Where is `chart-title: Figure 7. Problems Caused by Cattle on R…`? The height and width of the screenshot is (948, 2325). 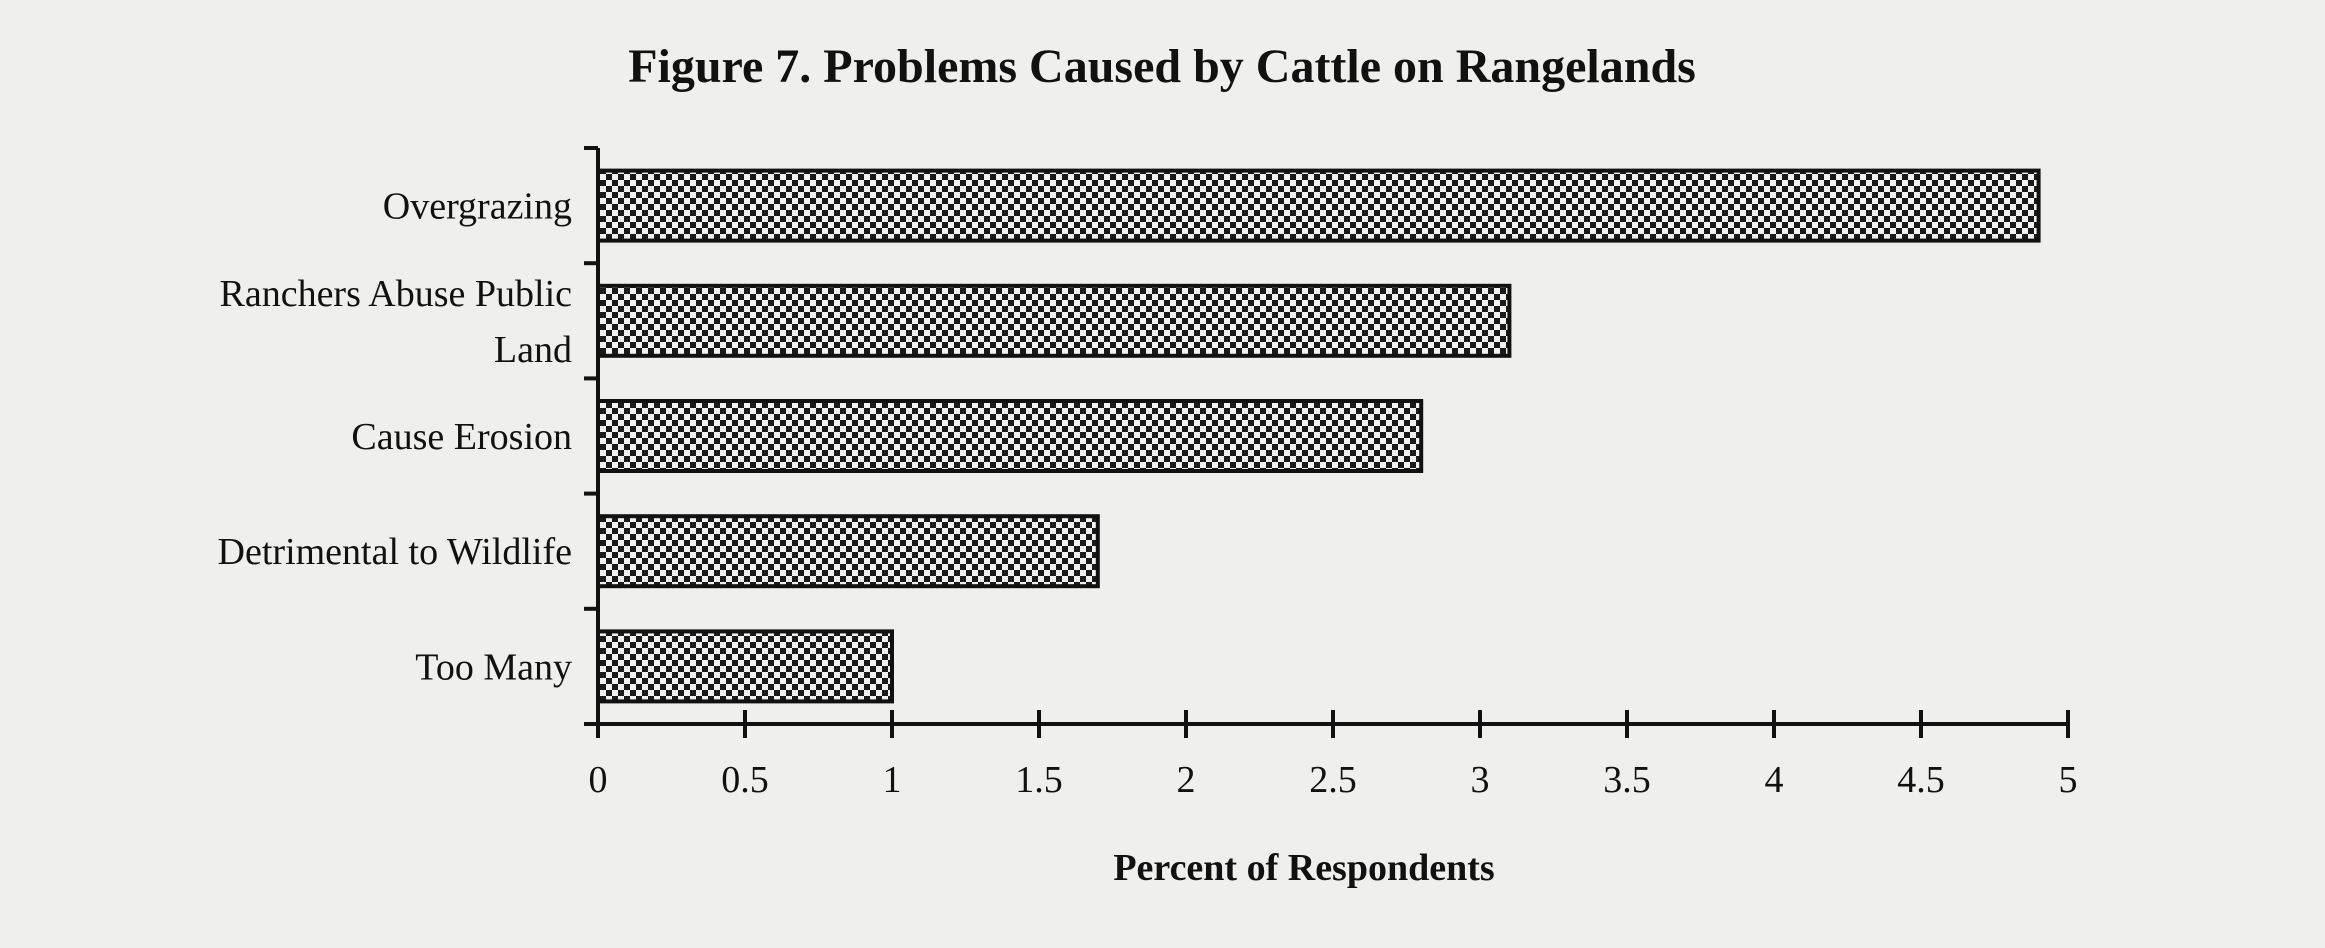 chart-title: Figure 7. Problems Caused by Cattle on R… is located at coordinates (1162, 66).